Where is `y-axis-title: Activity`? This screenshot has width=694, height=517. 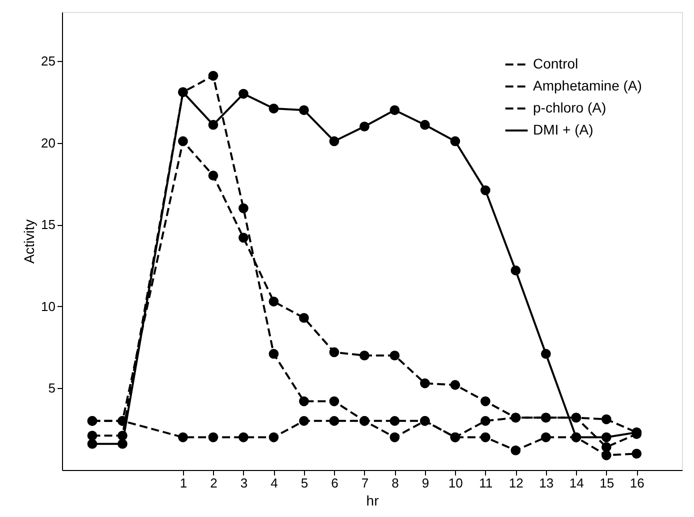
y-axis-title: Activity is located at coordinates (29, 241).